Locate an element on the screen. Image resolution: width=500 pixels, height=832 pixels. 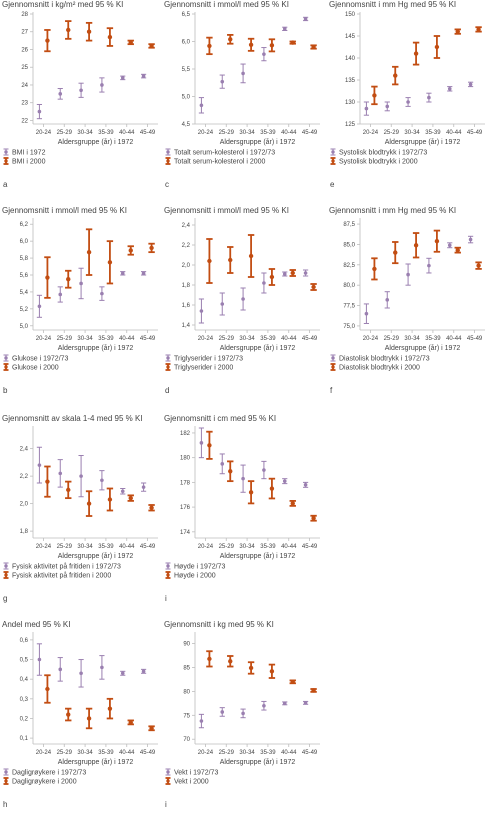
panel-letter: g is located at coordinates (5, 598).